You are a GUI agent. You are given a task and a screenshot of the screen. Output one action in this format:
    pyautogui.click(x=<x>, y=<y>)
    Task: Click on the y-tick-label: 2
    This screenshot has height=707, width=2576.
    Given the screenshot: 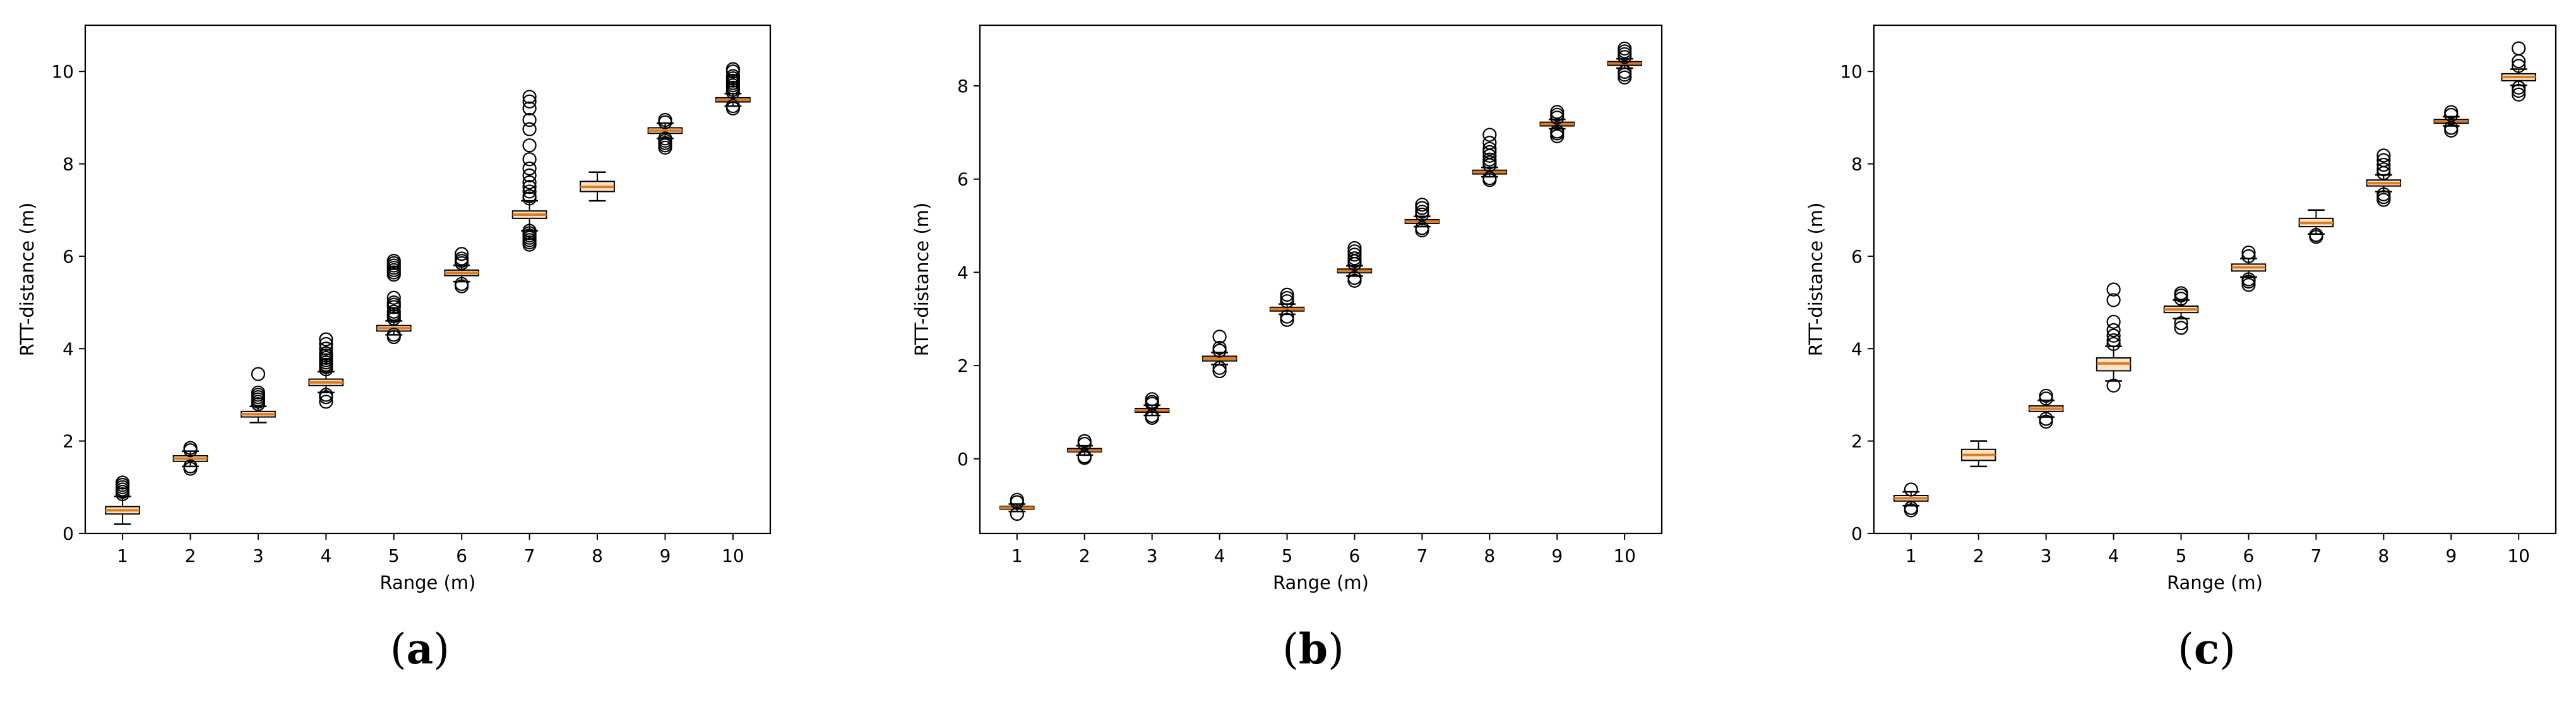 What is the action you would take?
    pyautogui.click(x=68, y=441)
    